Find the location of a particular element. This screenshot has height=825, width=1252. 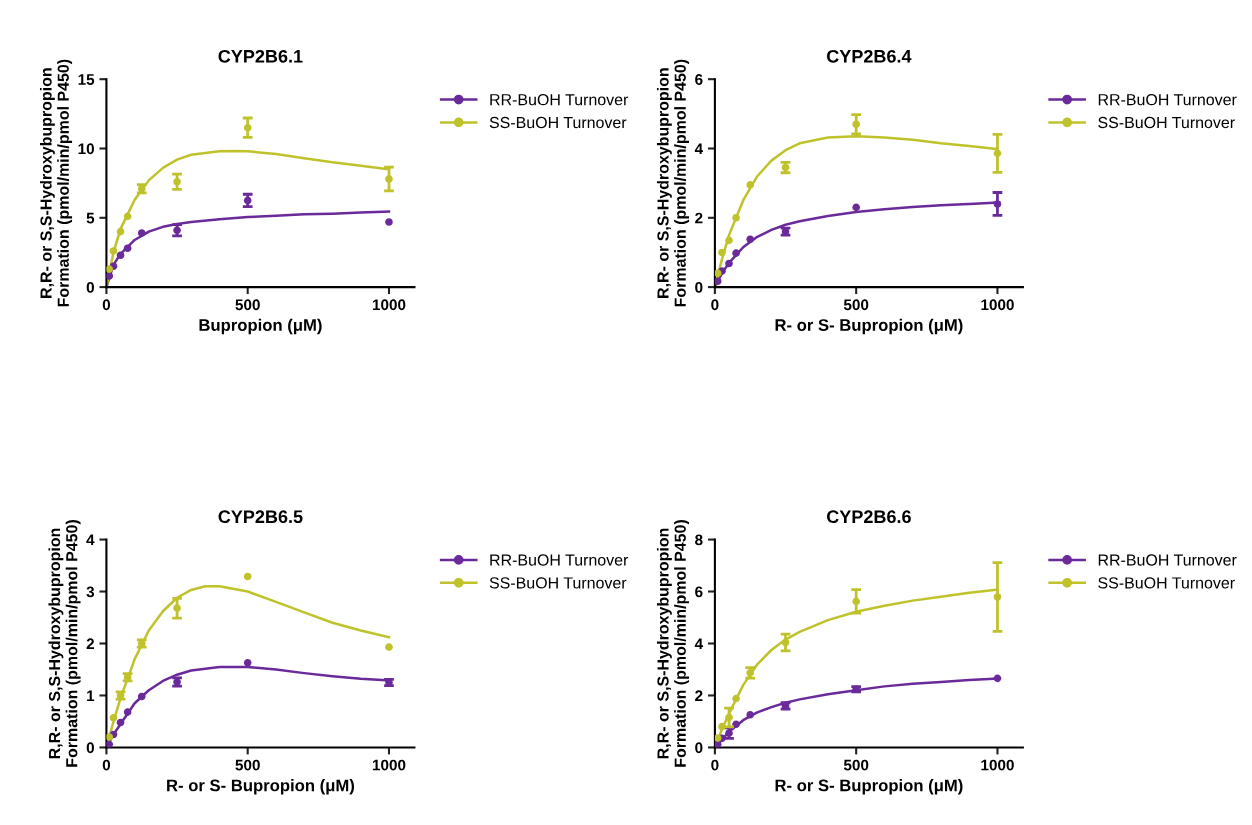

chart-title: CYP2B6.4 is located at coordinates (869, 56).